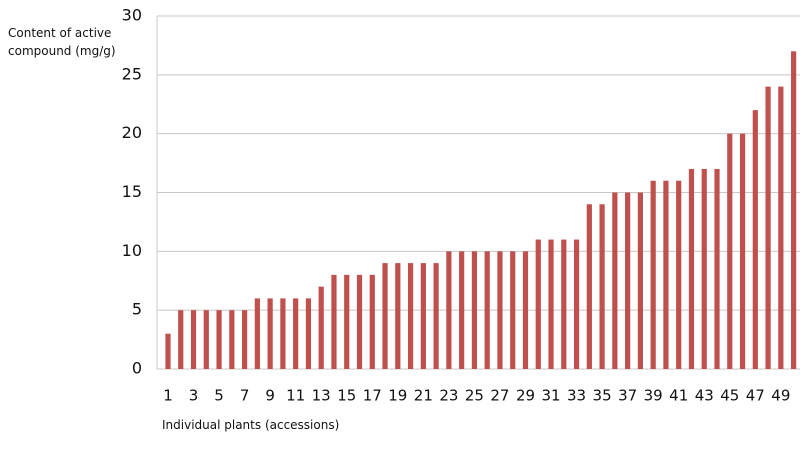 This screenshot has width=800, height=449. Describe the element at coordinates (372, 396) in the screenshot. I see `x-tick-label: 17` at that location.